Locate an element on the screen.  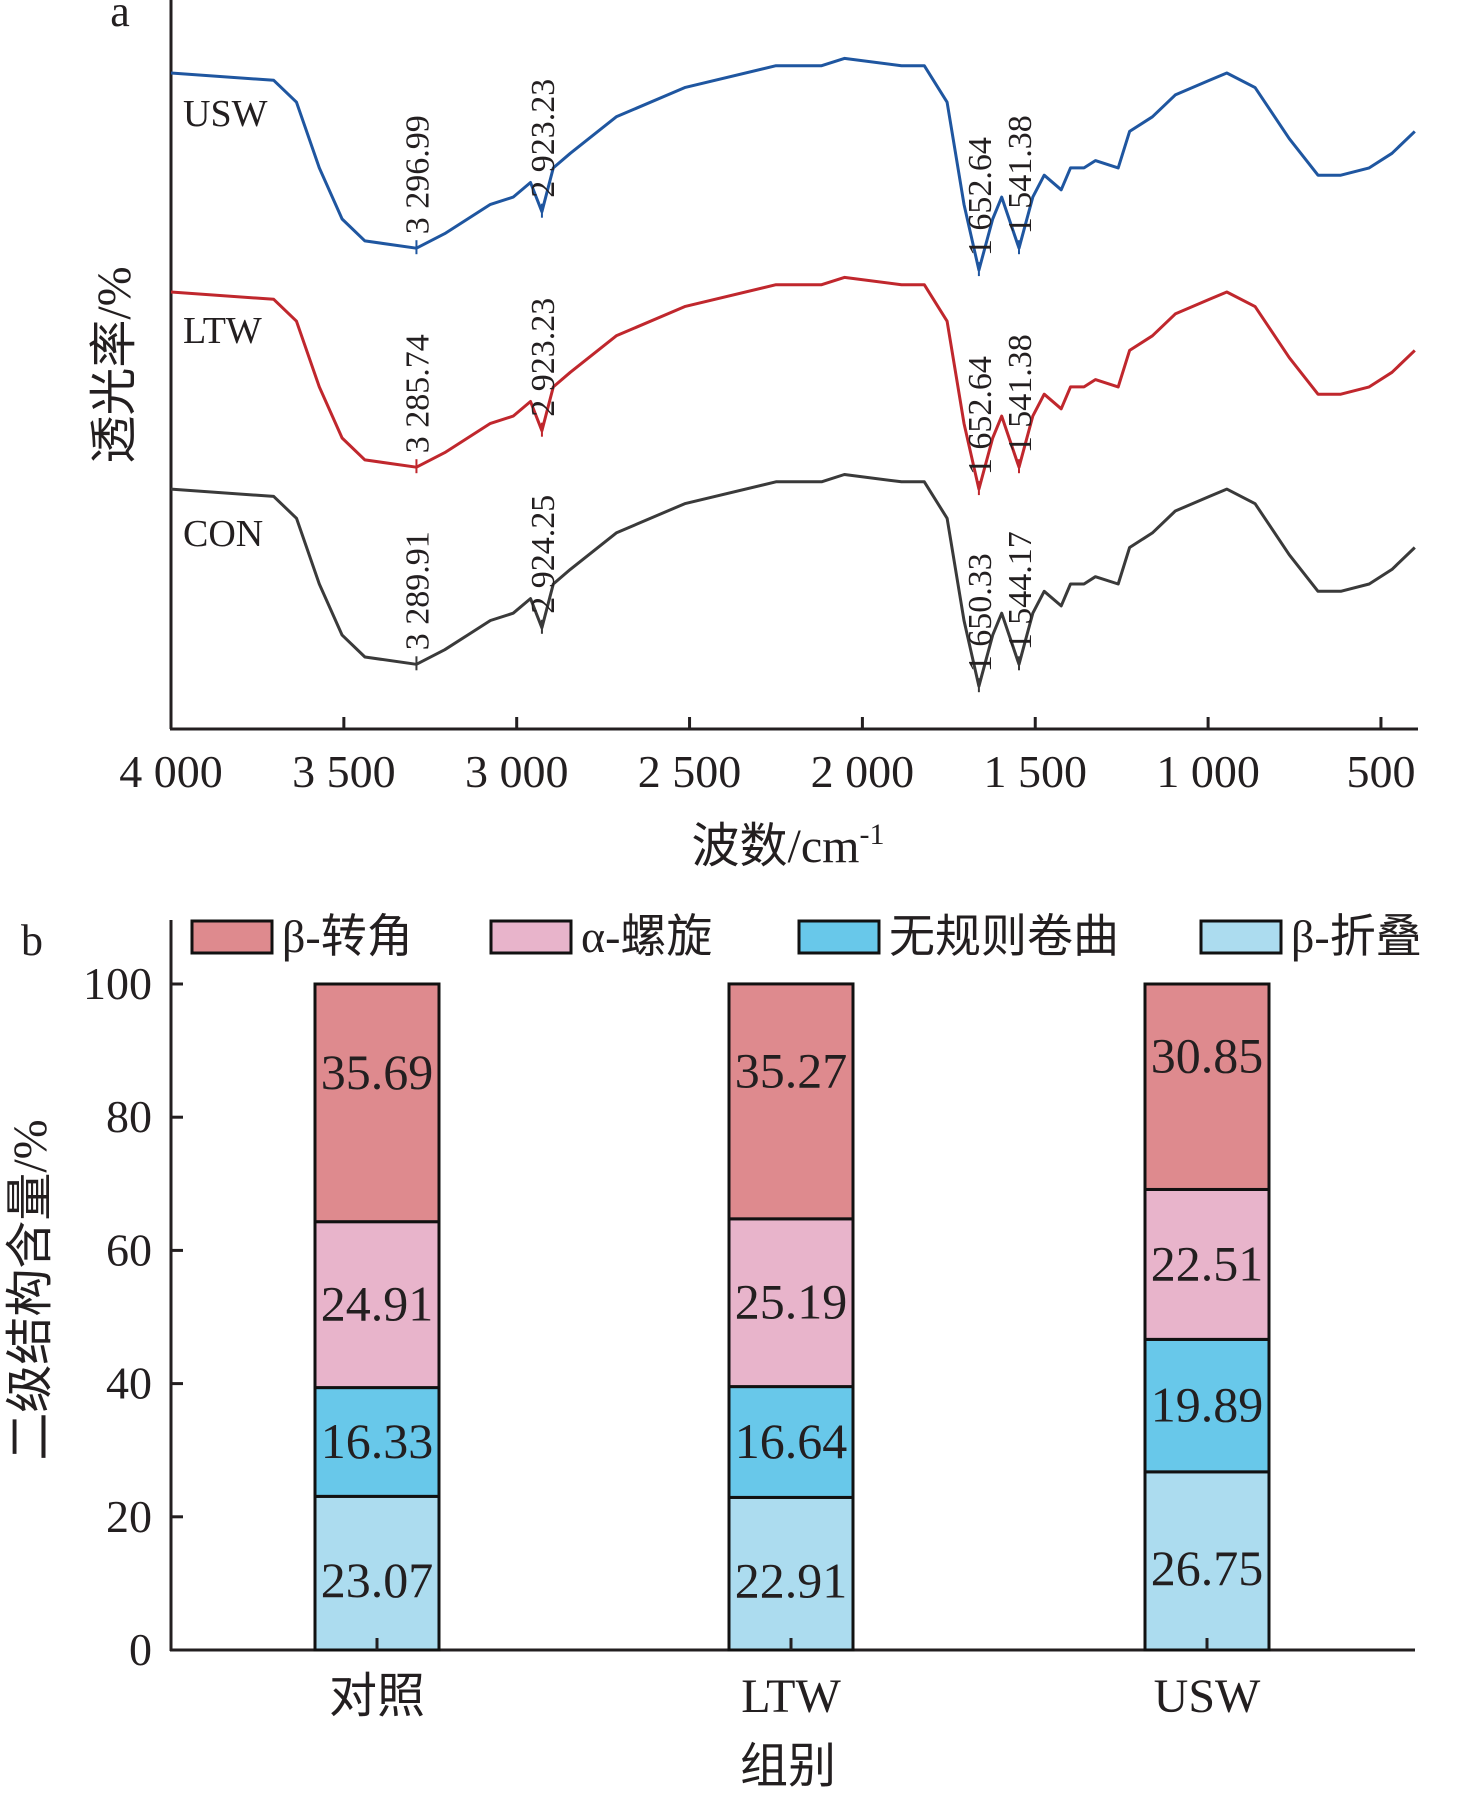
x-tick-label-b: USW is located at coordinates (1207, 1696).